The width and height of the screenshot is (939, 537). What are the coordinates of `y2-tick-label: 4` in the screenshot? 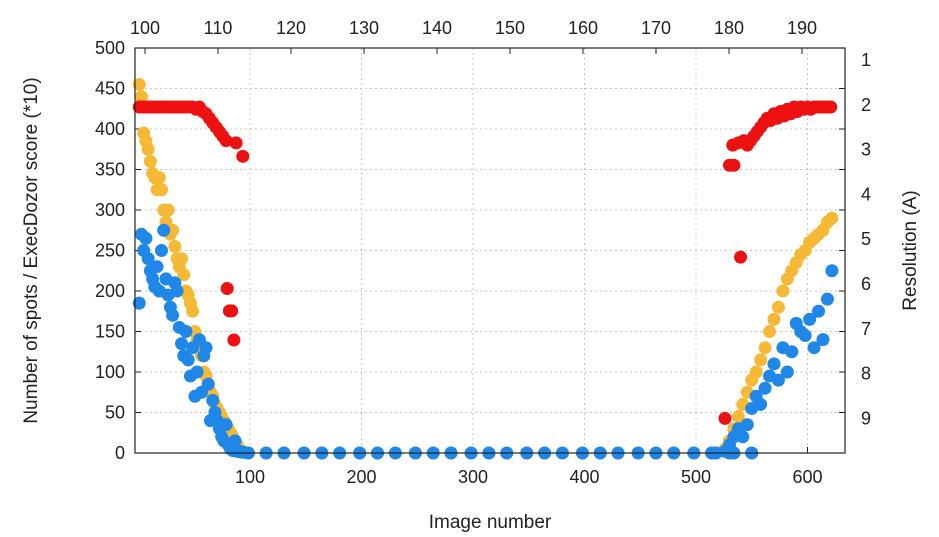 It's located at (866, 194).